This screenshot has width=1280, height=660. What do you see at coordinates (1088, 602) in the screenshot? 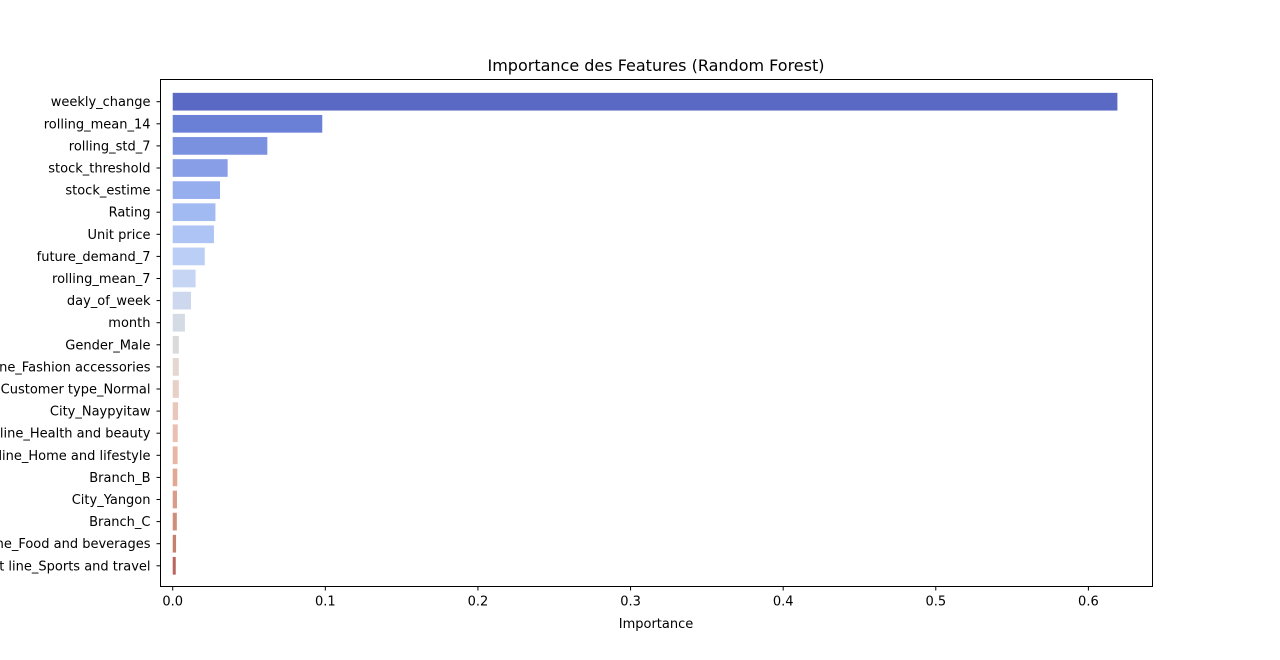
I see `x-tick-label: 0.6` at bounding box center [1088, 602].